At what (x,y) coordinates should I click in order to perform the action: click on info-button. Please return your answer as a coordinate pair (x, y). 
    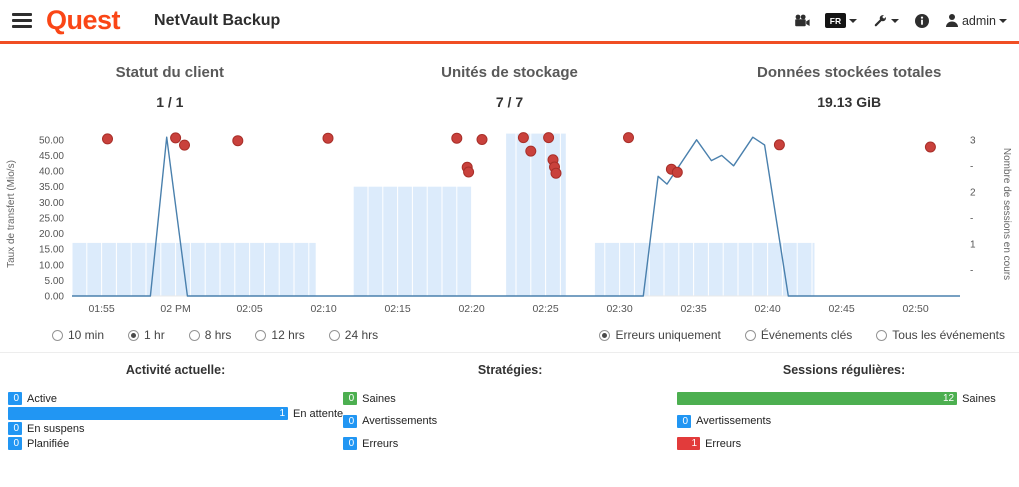
    Looking at the image, I should click on (922, 21).